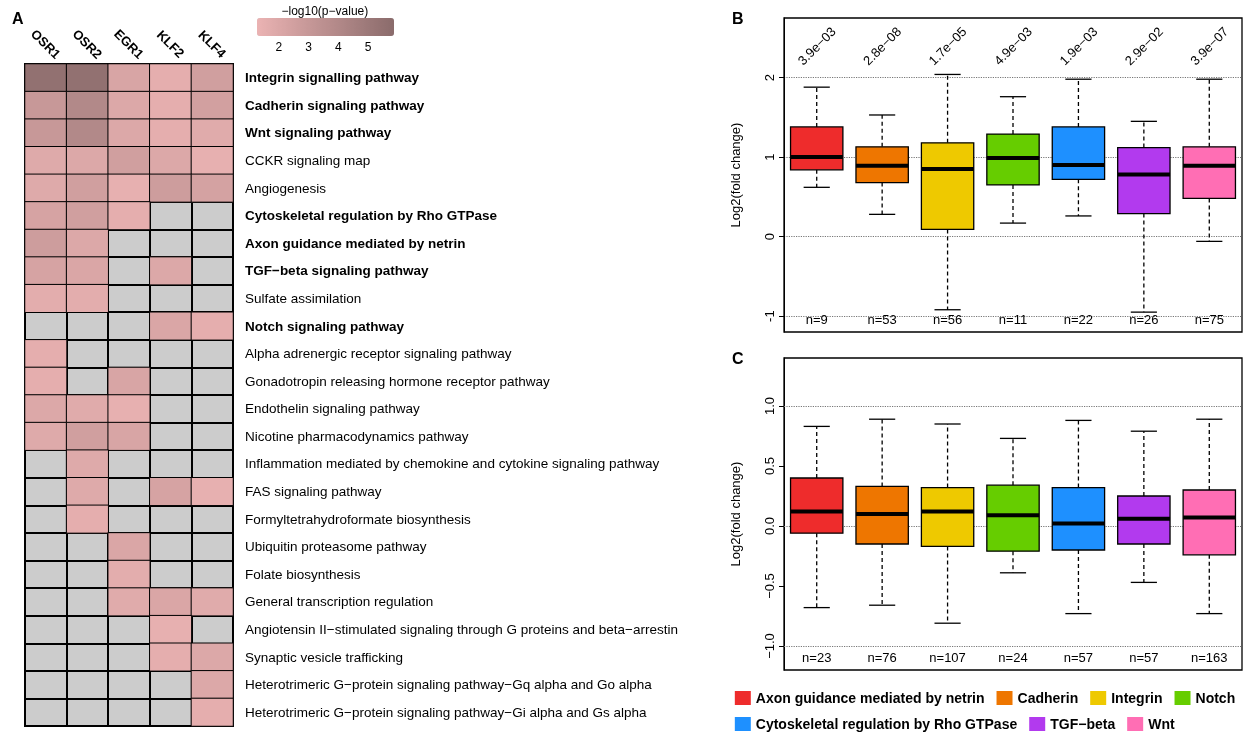 This screenshot has width=1250, height=740. Describe the element at coordinates (769, 466) in the screenshot. I see `y-tick-label: 0.5` at that location.